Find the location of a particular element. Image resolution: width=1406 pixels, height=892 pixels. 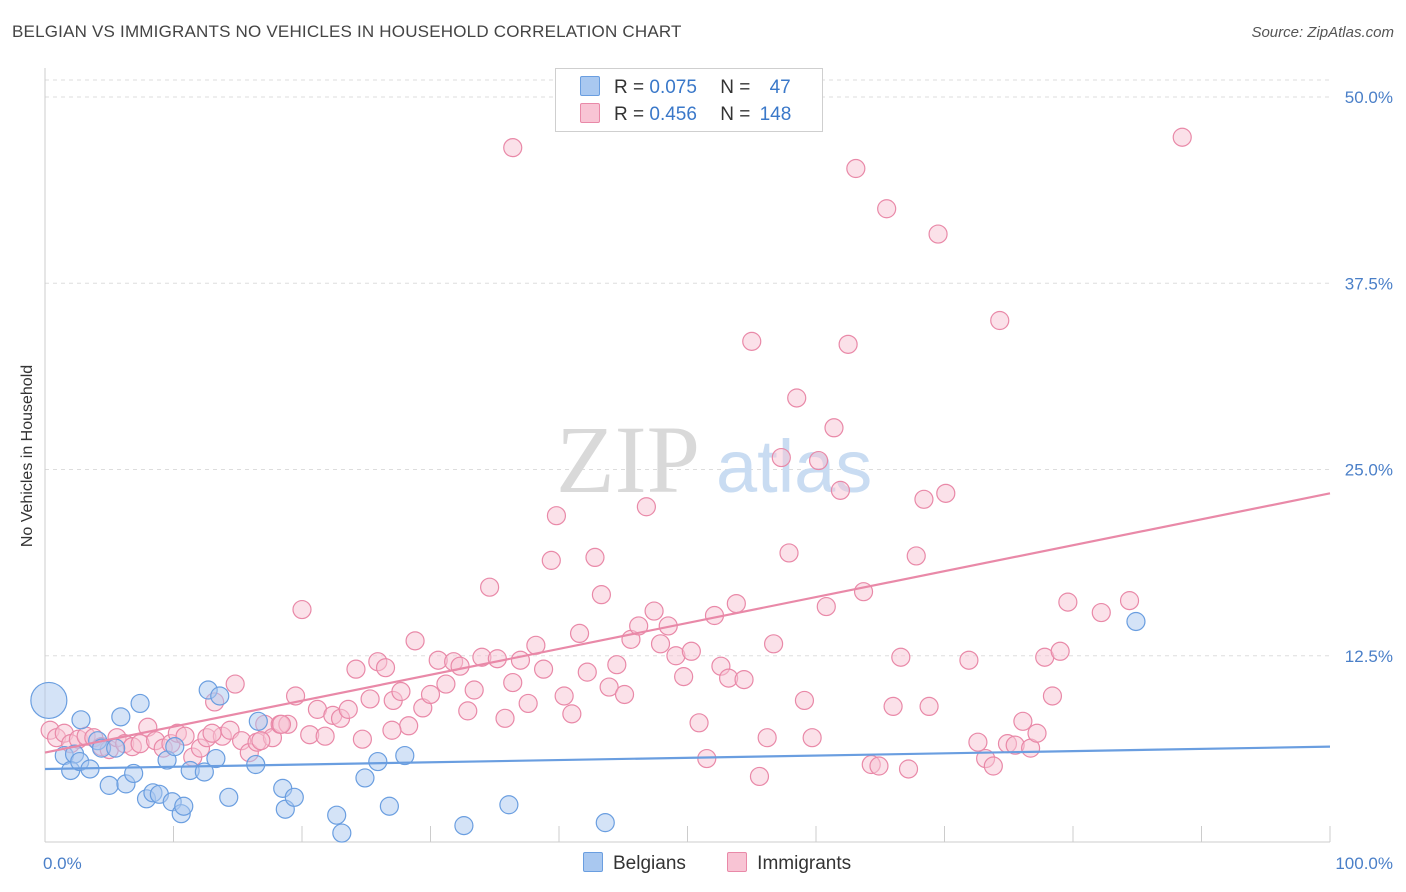

y-tick-label-3: 50.0% is located at coordinates (1369, 97).